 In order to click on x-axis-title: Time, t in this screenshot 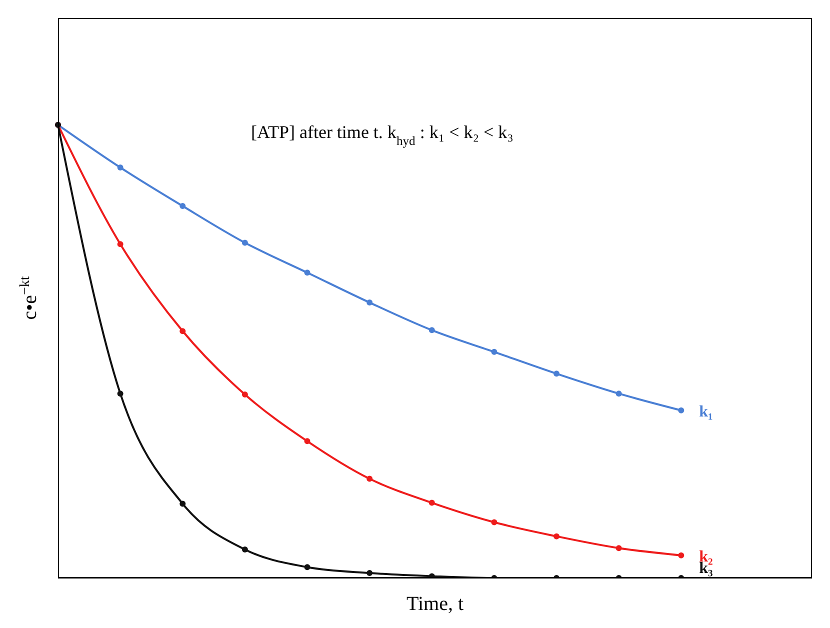, I will do `click(435, 604)`.